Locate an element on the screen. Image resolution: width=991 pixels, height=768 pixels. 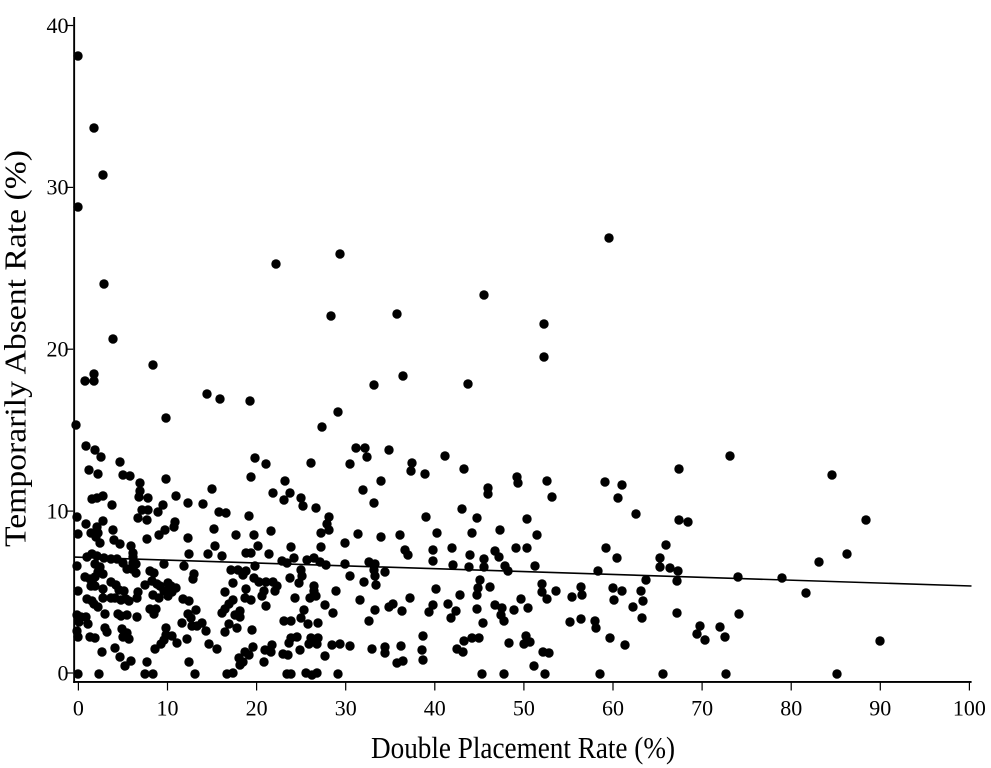
svg-text: 60 is located at coordinates (613, 708).